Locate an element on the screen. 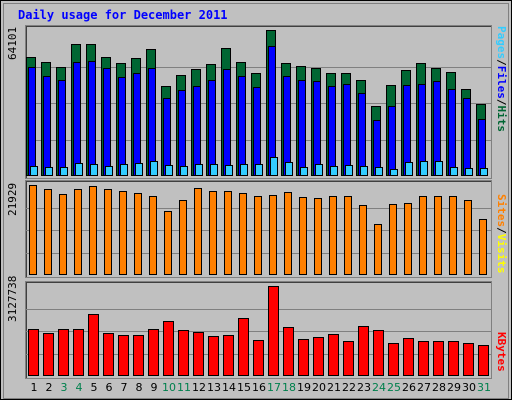 The image size is (512, 400). day-label: 15 is located at coordinates (244, 387).